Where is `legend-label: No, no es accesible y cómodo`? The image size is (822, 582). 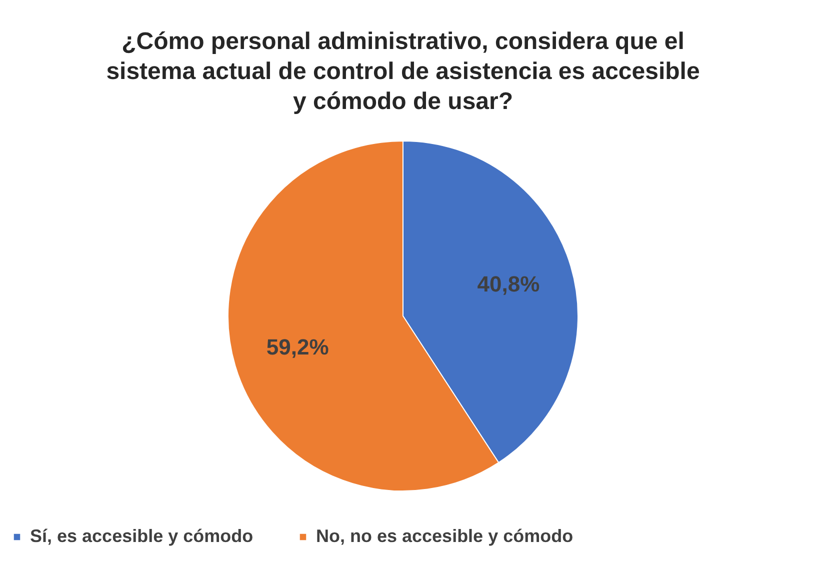 legend-label: No, no es accesible y cómodo is located at coordinates (445, 536).